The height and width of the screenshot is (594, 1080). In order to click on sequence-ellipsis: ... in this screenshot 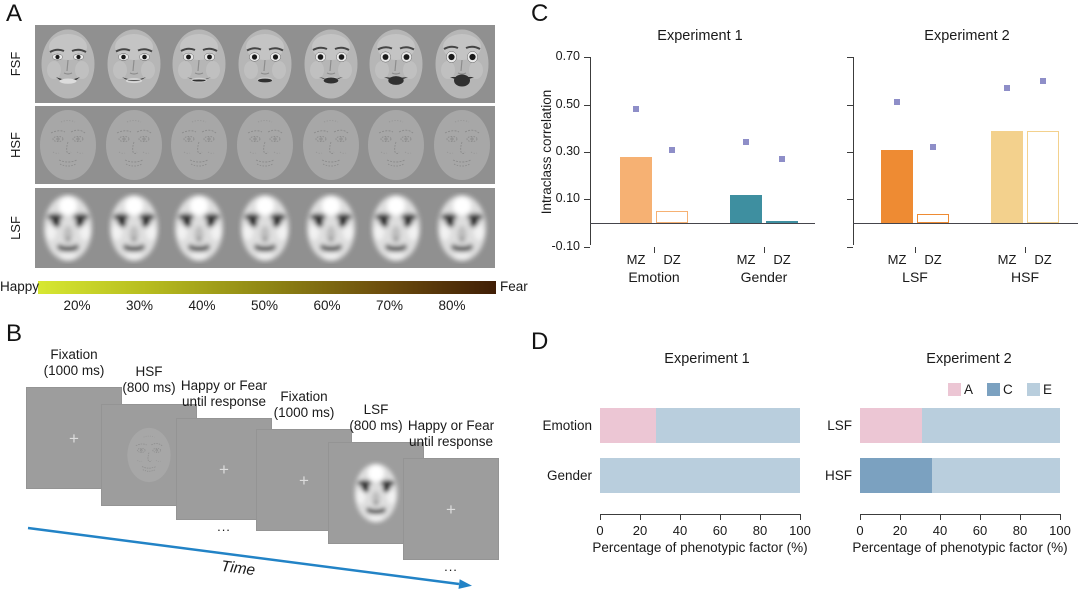, I will do `click(451, 566)`.